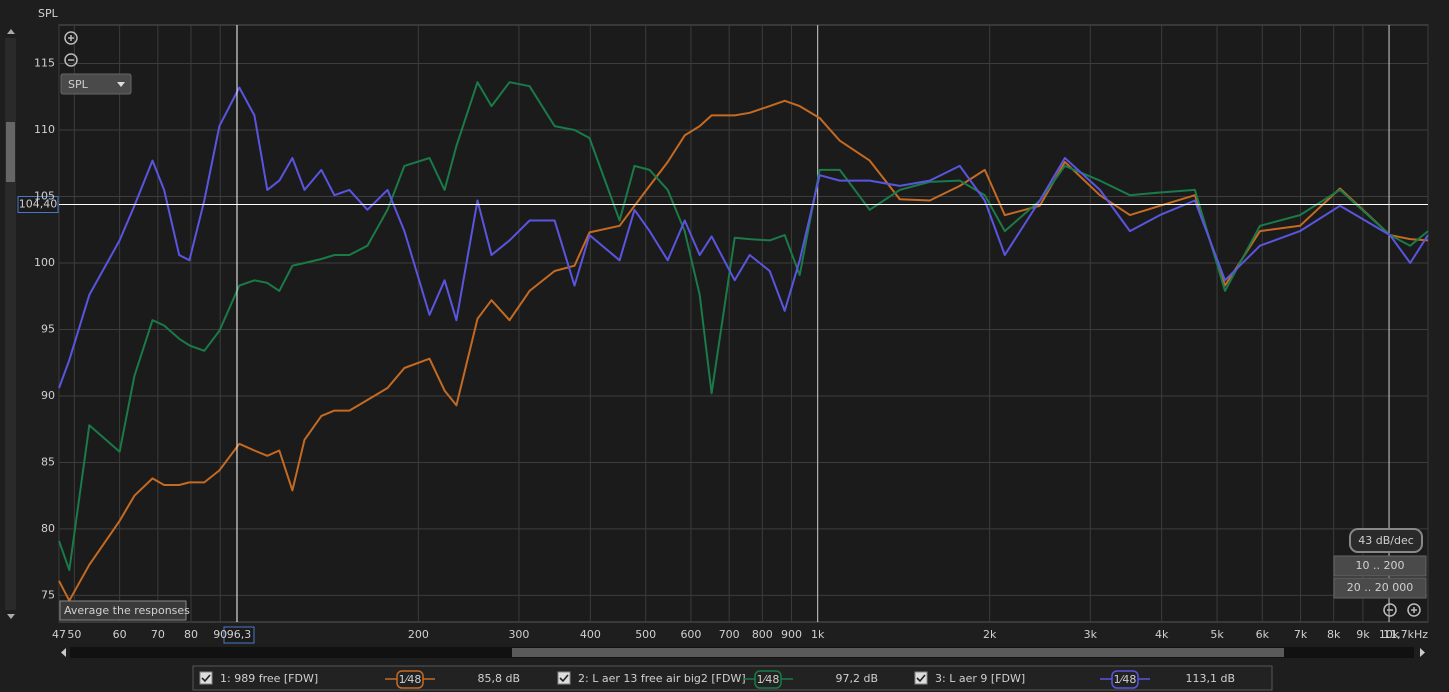 The height and width of the screenshot is (692, 1449). I want to click on tooltip, so click(123, 610).